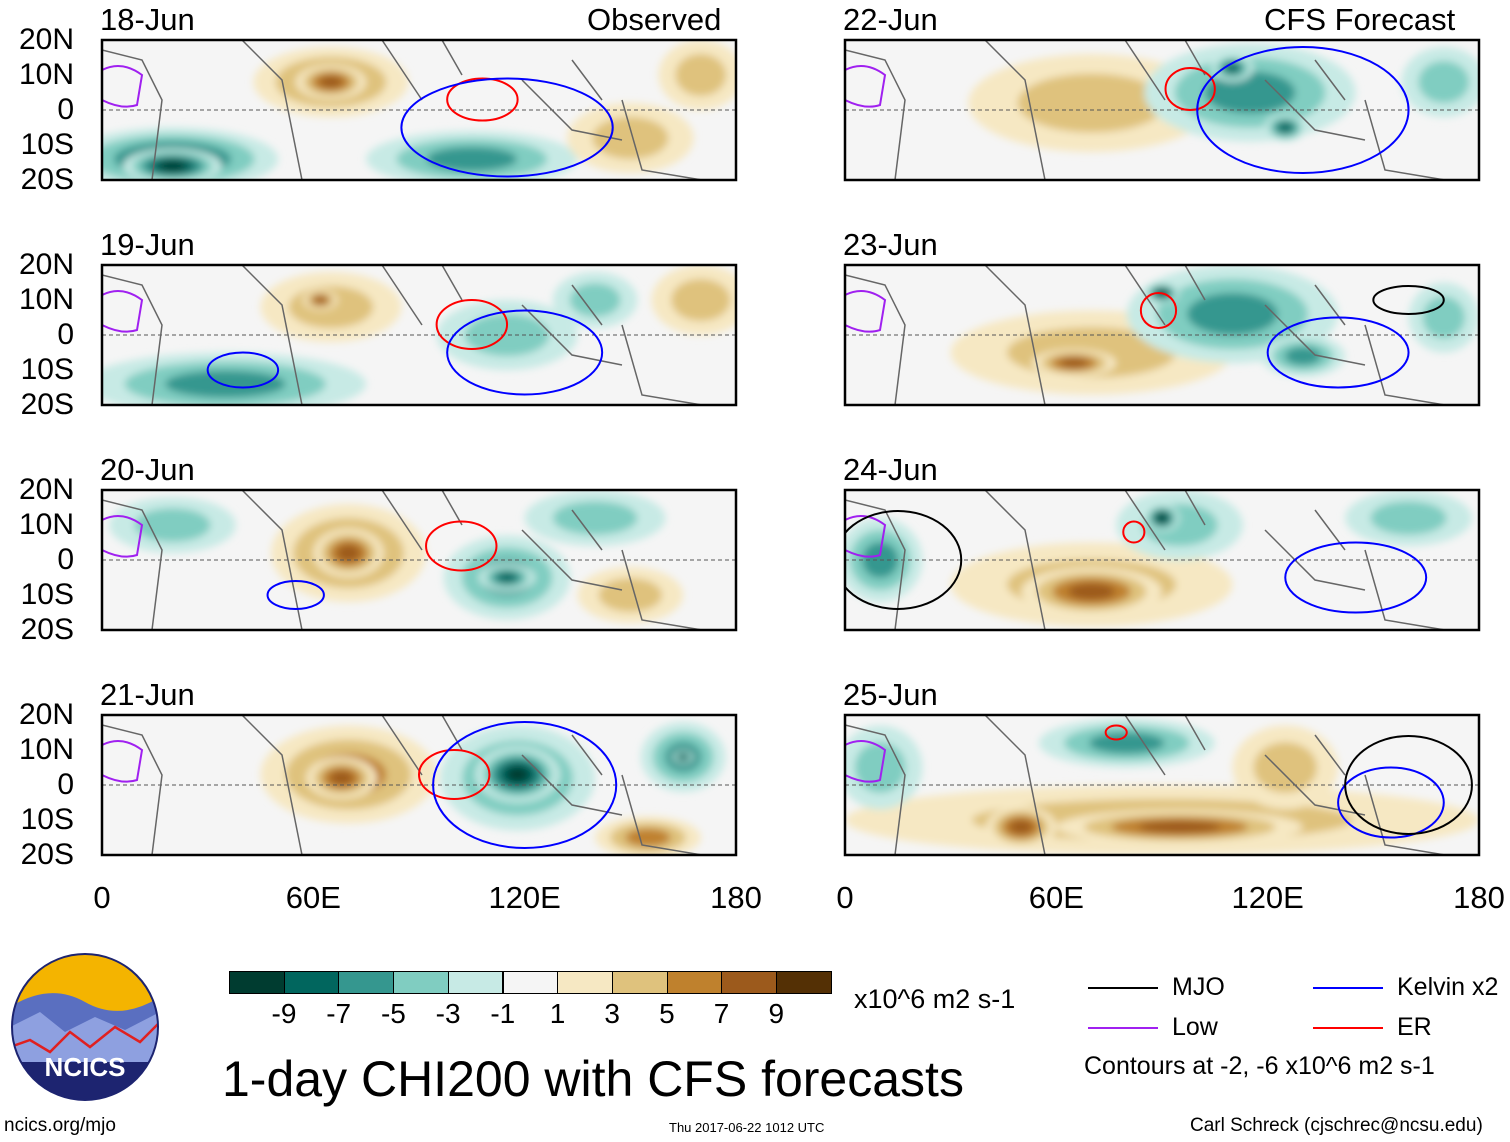  Describe the element at coordinates (1414, 1027) in the screenshot. I see `legend-label: ER` at that location.